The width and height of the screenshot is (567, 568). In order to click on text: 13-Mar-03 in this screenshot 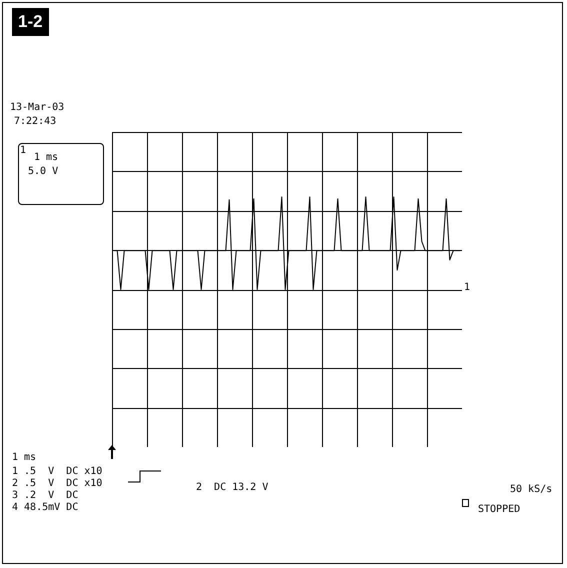, I will do `click(37, 108)`.